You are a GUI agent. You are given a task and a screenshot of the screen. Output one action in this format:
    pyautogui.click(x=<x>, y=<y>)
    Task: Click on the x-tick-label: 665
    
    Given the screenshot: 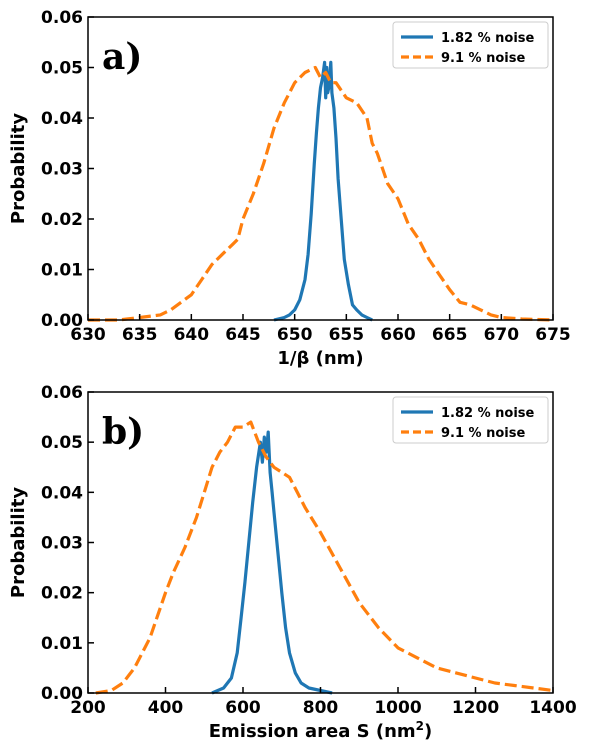 What is the action you would take?
    pyautogui.click(x=450, y=335)
    